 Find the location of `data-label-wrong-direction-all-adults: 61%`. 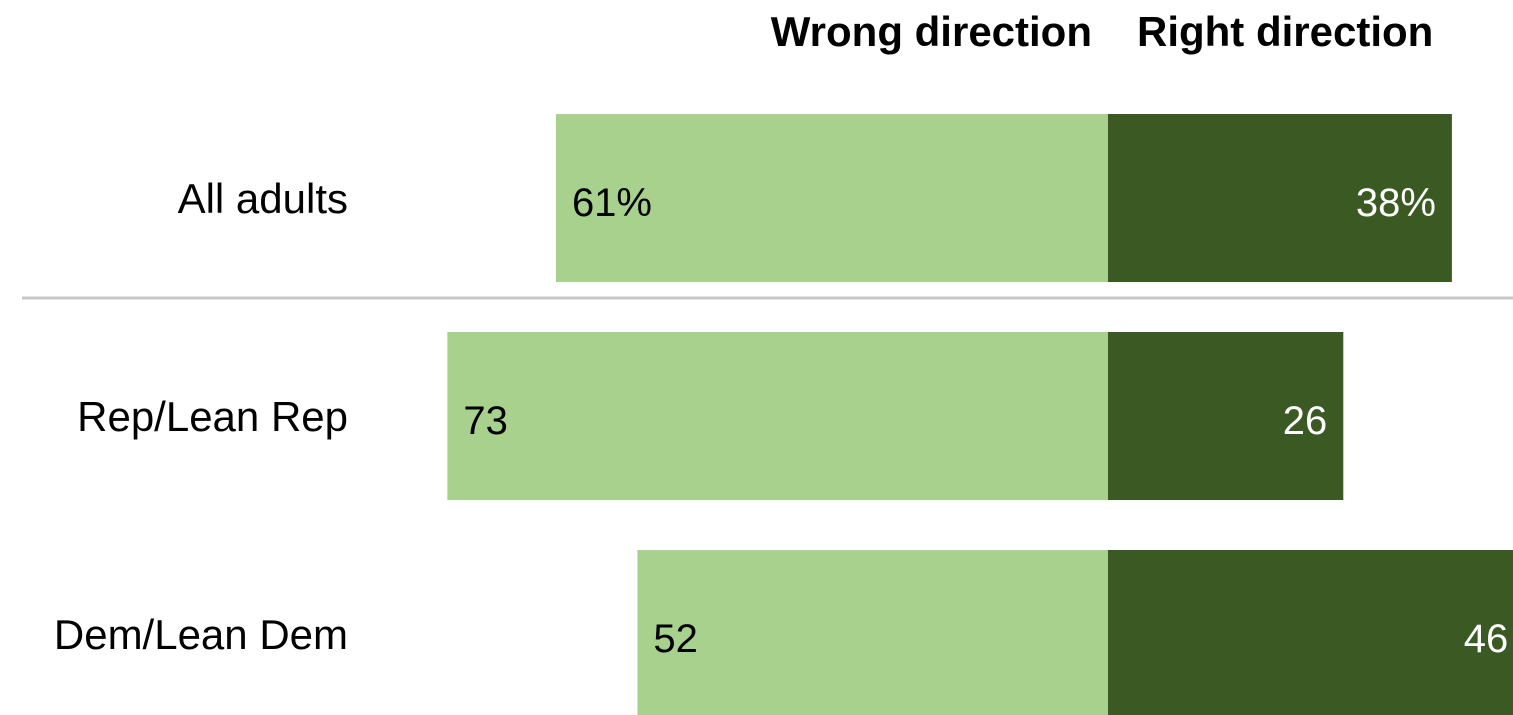

data-label-wrong-direction-all-adults: 61% is located at coordinates (612, 203).